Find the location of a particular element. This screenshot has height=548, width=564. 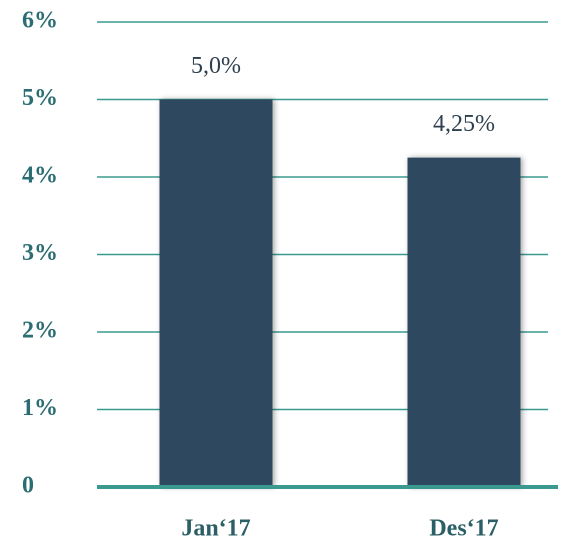

y-tick-label: 5% is located at coordinates (40, 98).